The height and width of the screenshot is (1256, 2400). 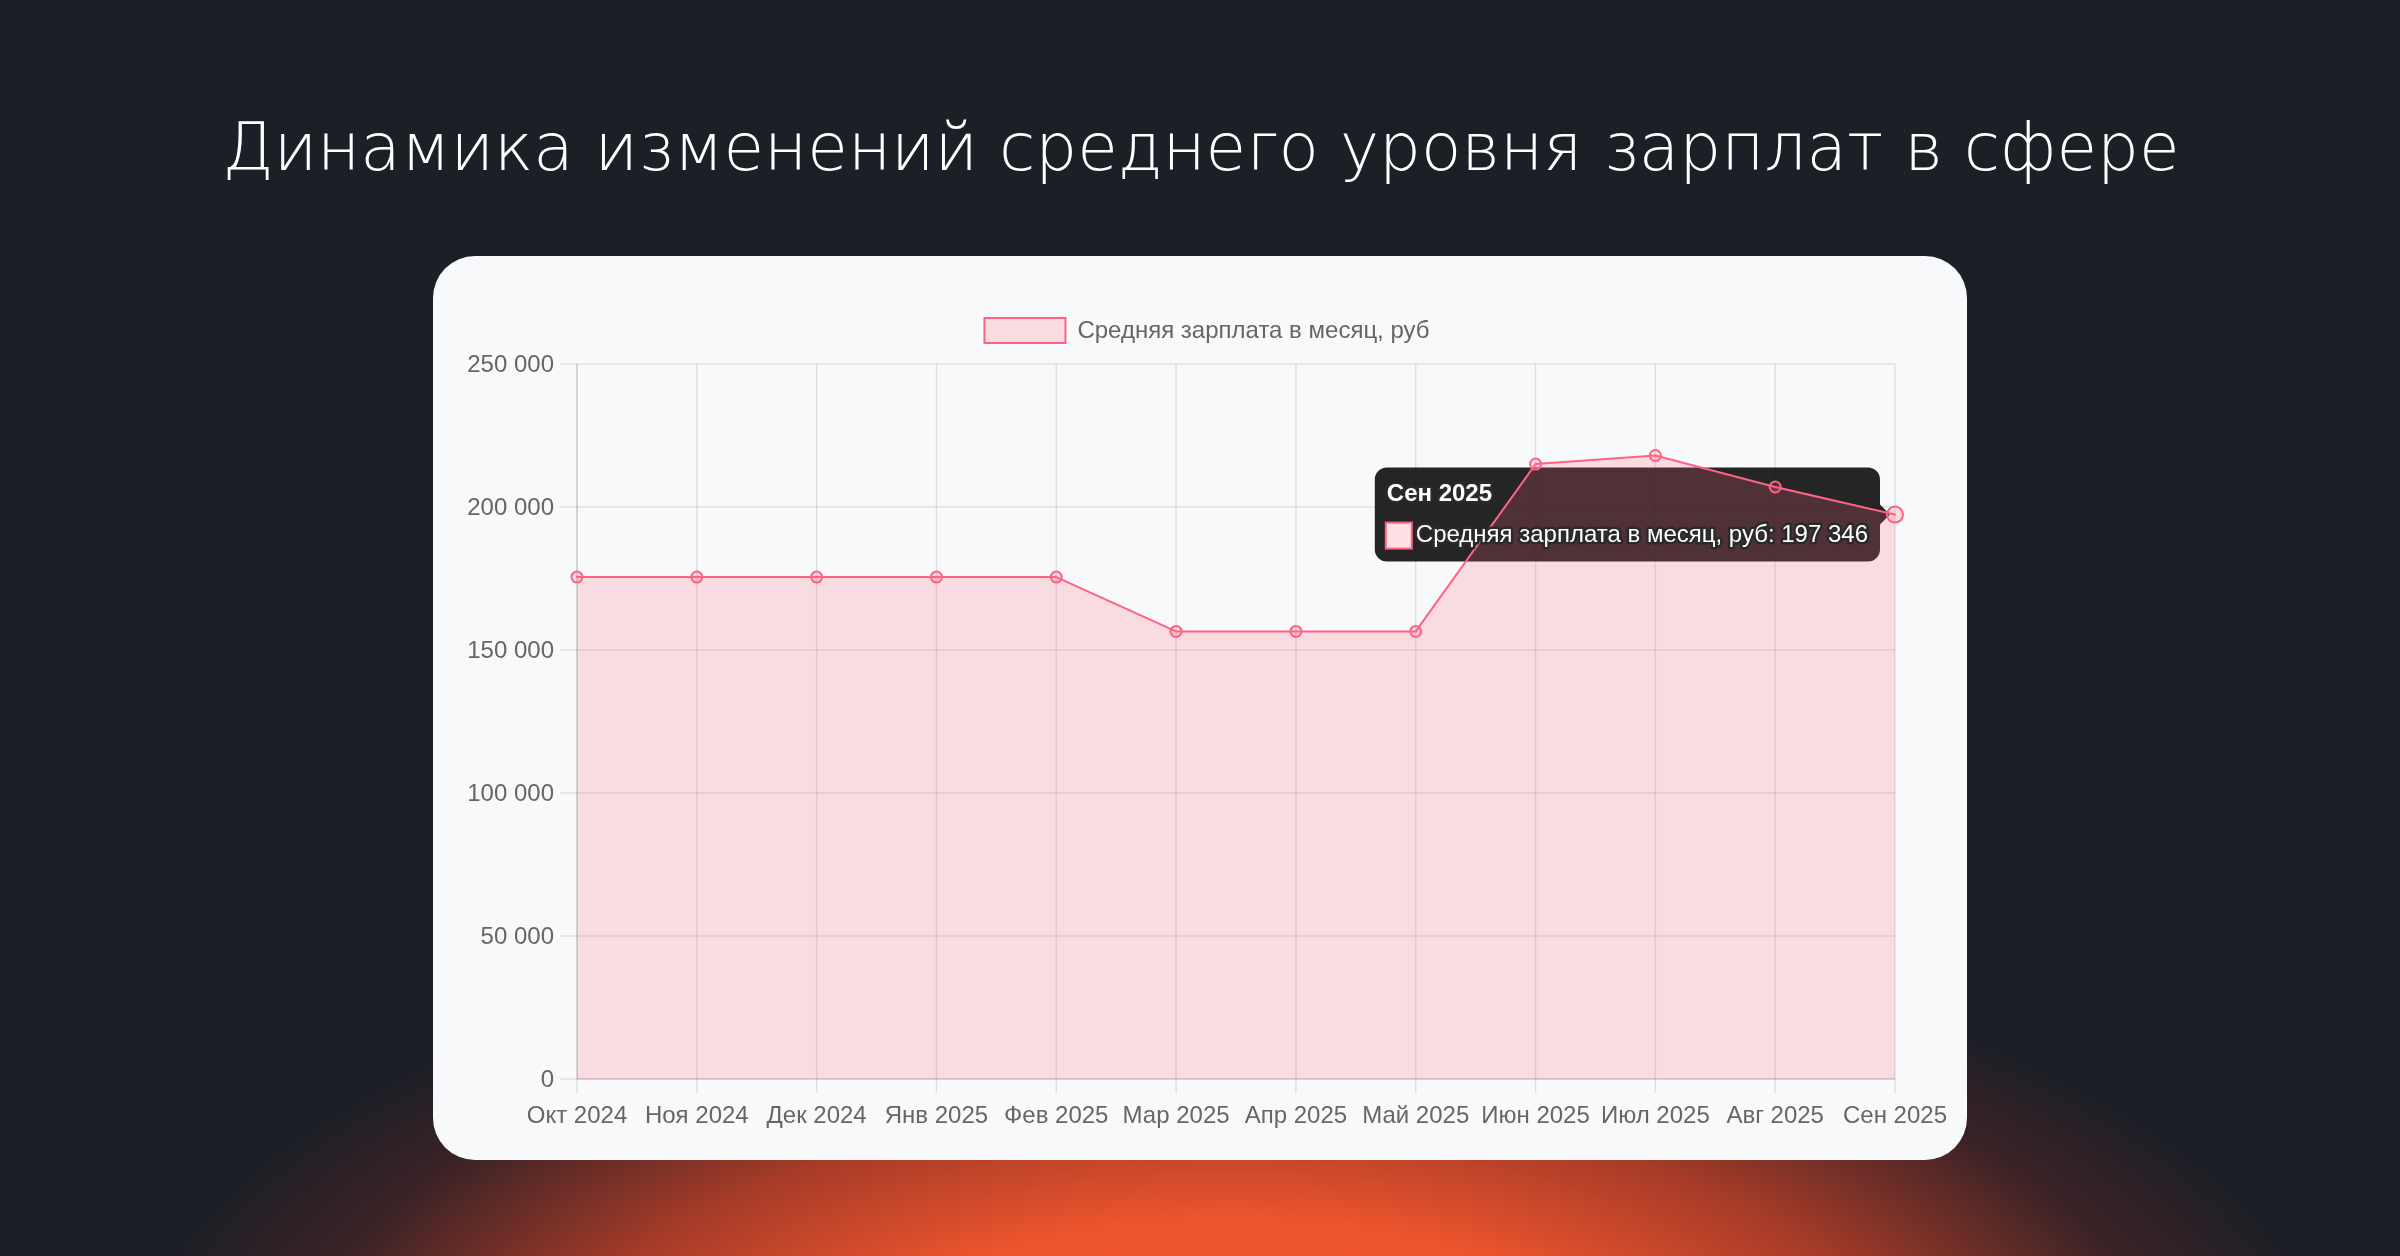 I want to click on x-tick-label: Дек 2024, so click(x=816, y=1114).